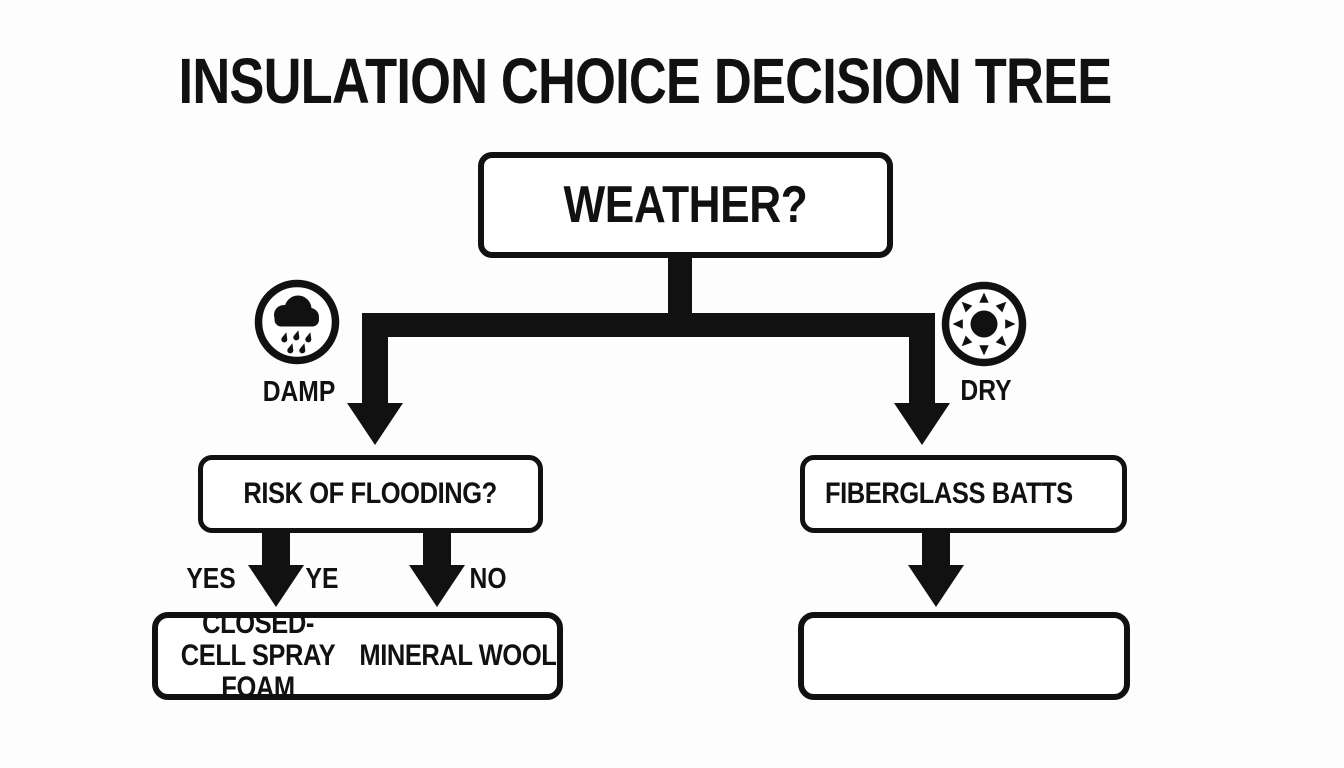 The width and height of the screenshot is (1344, 768). I want to click on node-fiberglass-label: FIBERGLASS BATTS, so click(949, 493).